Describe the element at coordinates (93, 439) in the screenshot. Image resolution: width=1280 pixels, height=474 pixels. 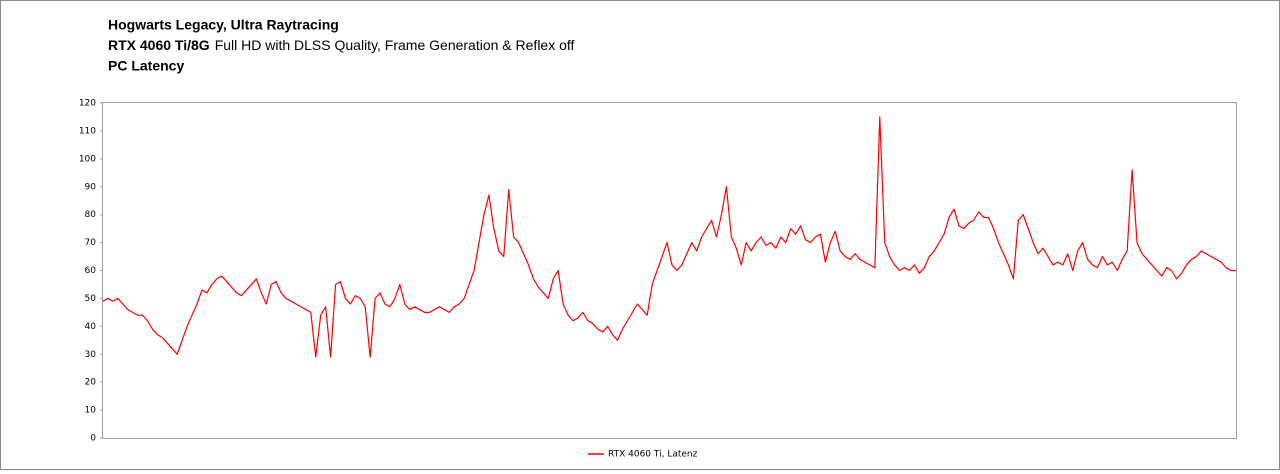
I see `y-tick-label: 0` at that location.